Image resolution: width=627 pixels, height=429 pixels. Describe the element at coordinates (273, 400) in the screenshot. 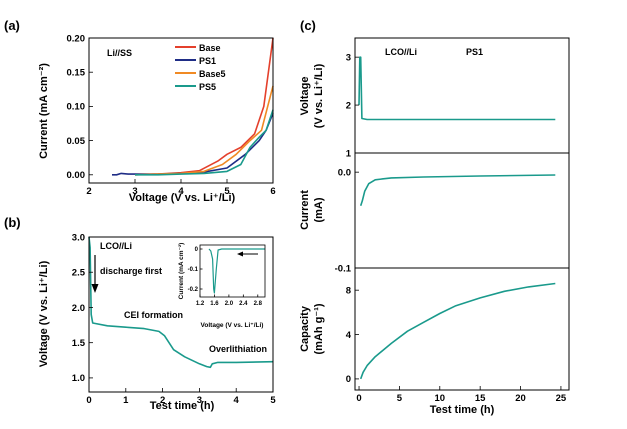

I see `panel-b-x-tick-label: 5` at that location.